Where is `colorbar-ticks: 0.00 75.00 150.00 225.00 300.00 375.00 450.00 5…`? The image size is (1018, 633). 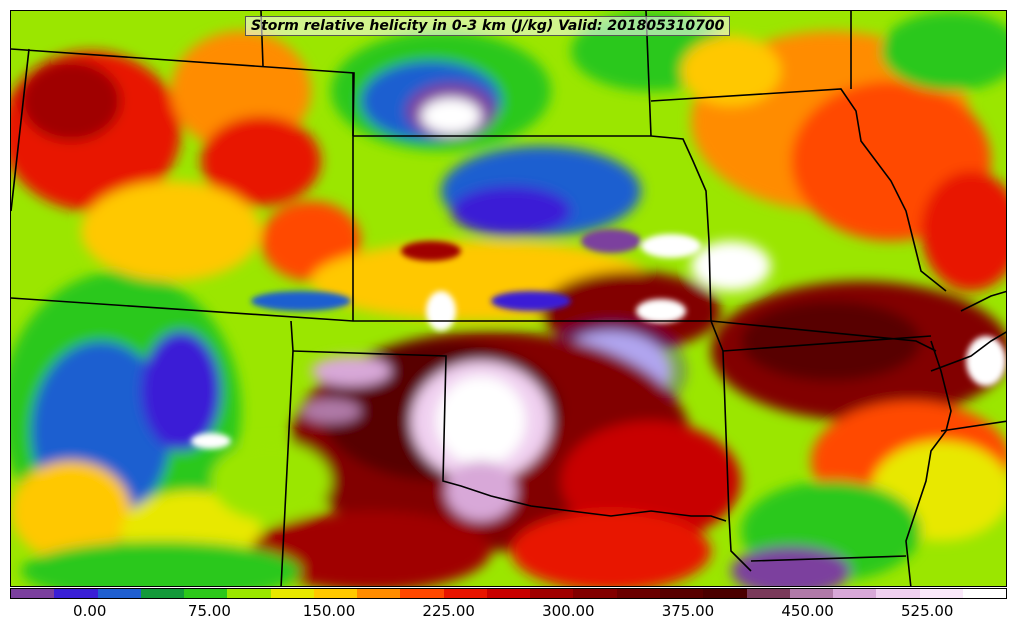
colorbar-ticks: 0.00 75.00 150.00 225.00 300.00 375.00 450.00 5… is located at coordinates (508, 612).